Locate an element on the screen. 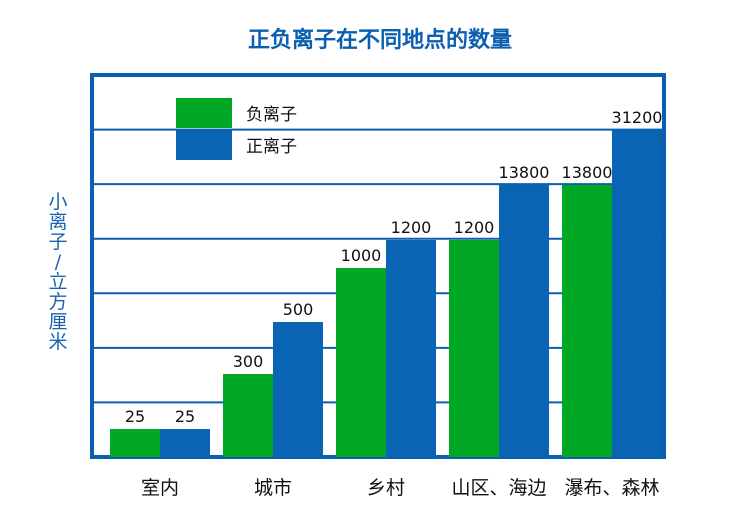  chart-title: 正负离子在不同地点的数量 is located at coordinates (380, 40).